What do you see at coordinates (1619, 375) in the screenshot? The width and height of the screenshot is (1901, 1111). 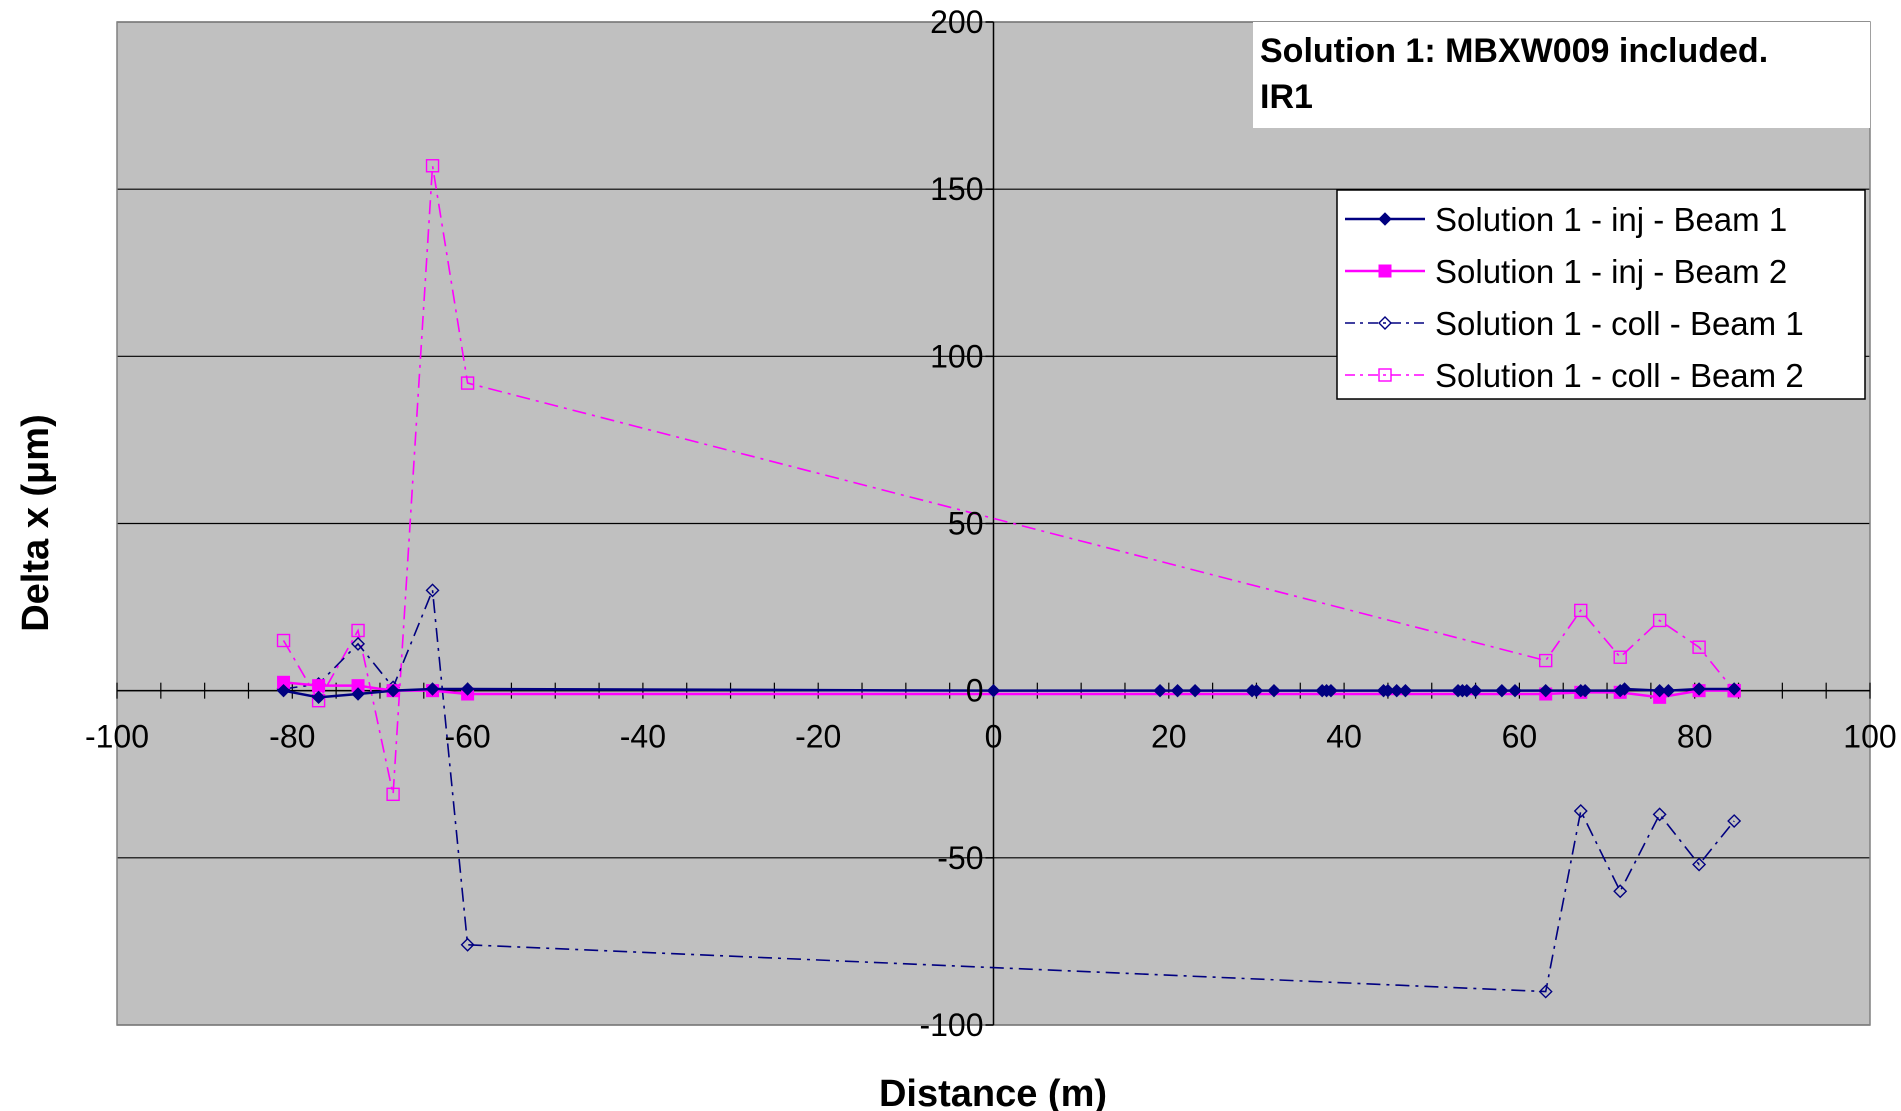 I see `legend-label: Solution 1 - coll - Beam 2` at bounding box center [1619, 375].